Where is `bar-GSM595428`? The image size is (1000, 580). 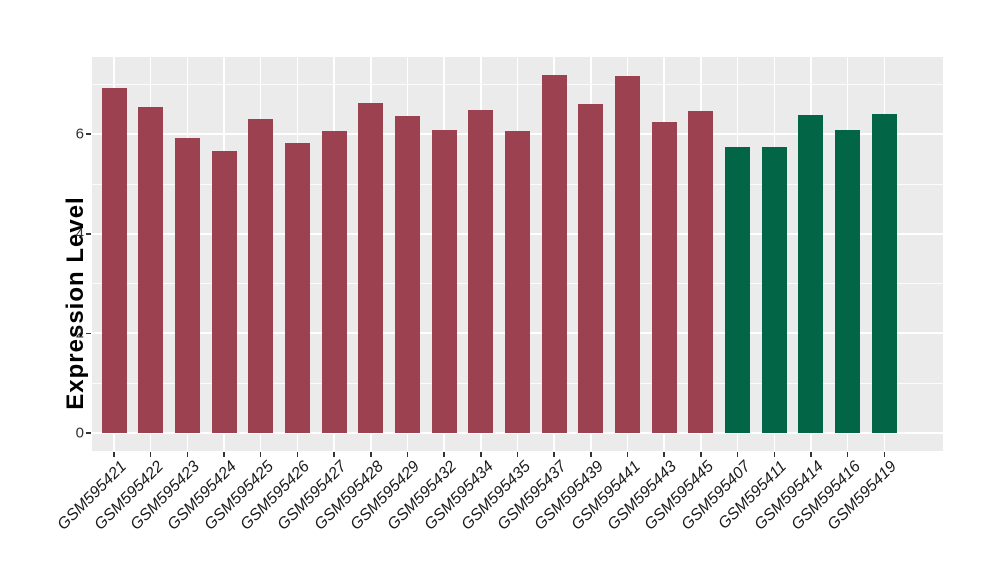
bar-GSM595428 is located at coordinates (371, 268).